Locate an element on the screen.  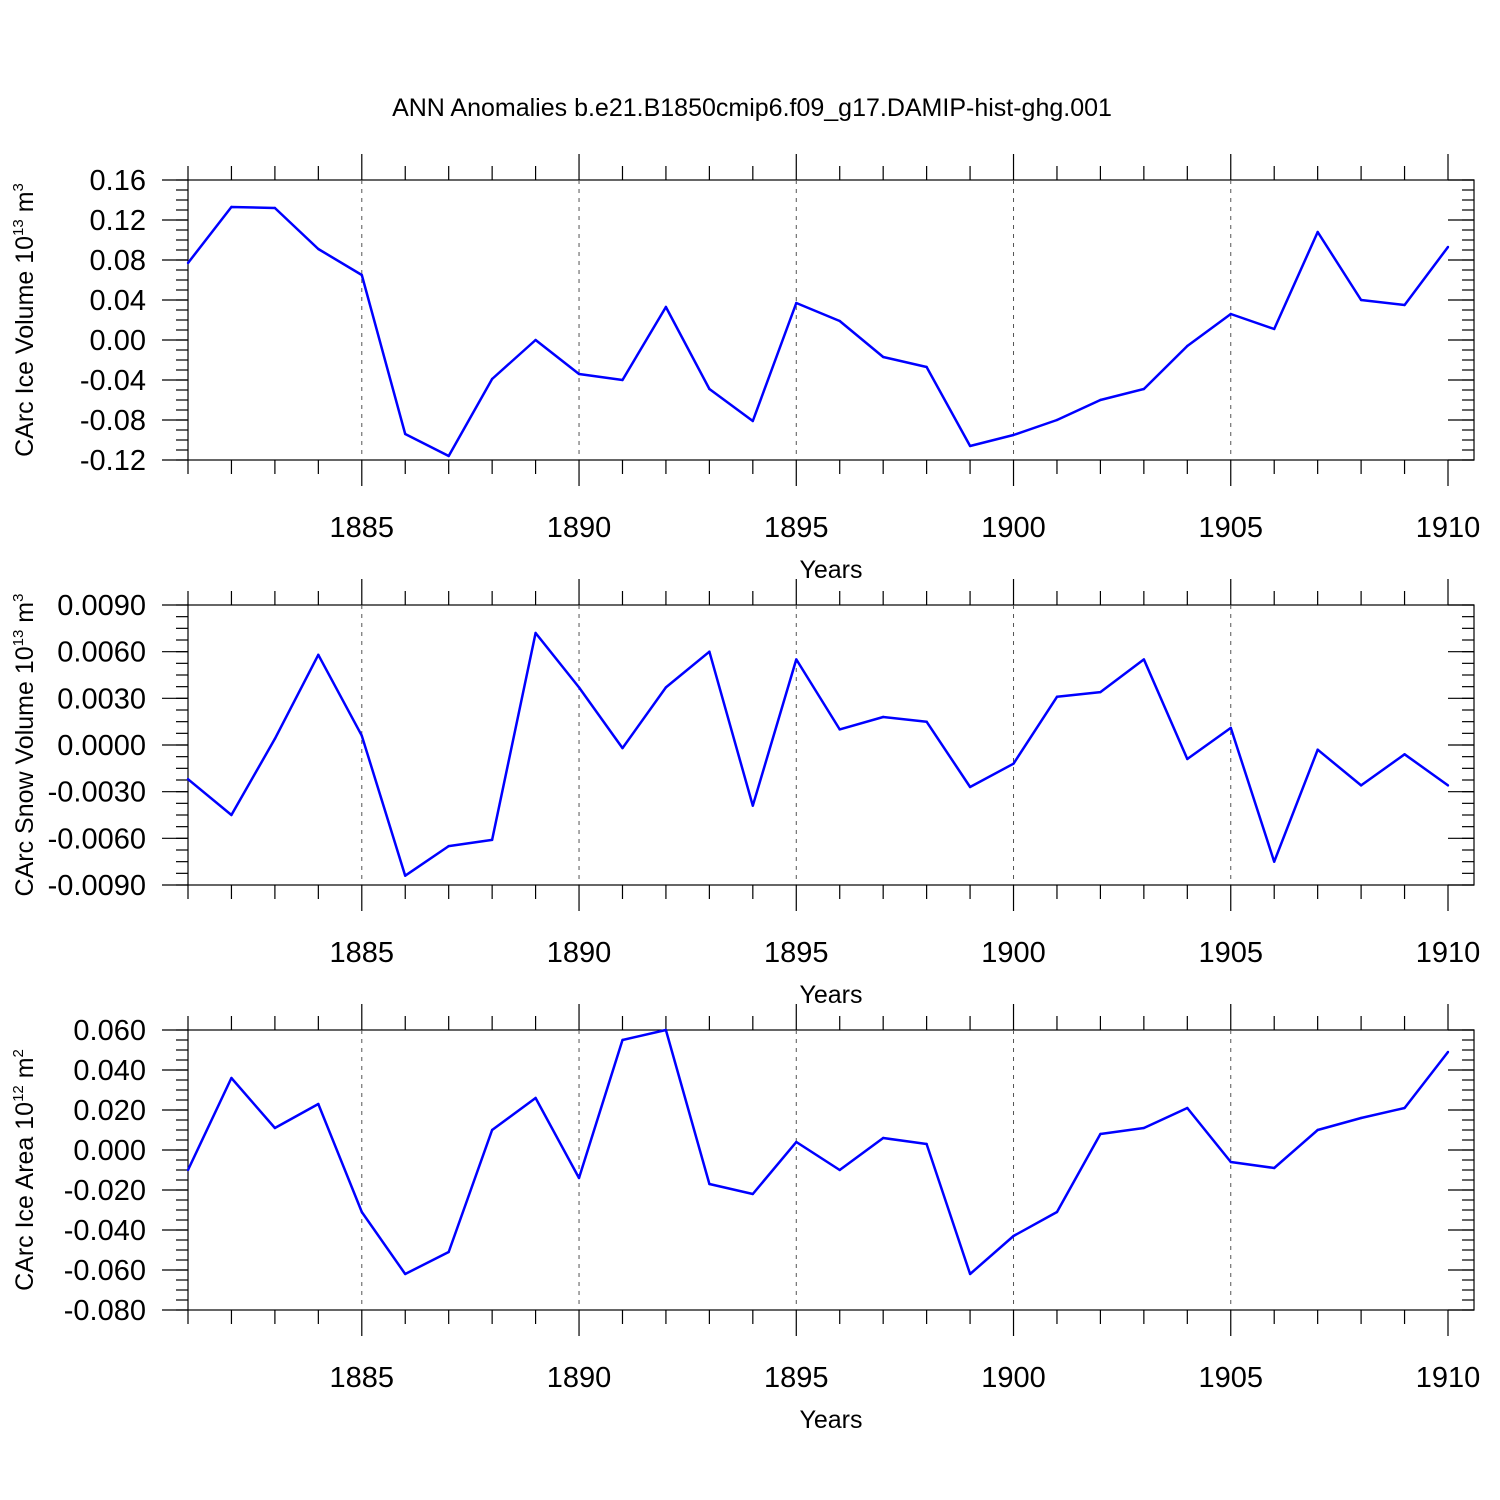
y-tick-label: -0.12 is located at coordinates (113, 461).